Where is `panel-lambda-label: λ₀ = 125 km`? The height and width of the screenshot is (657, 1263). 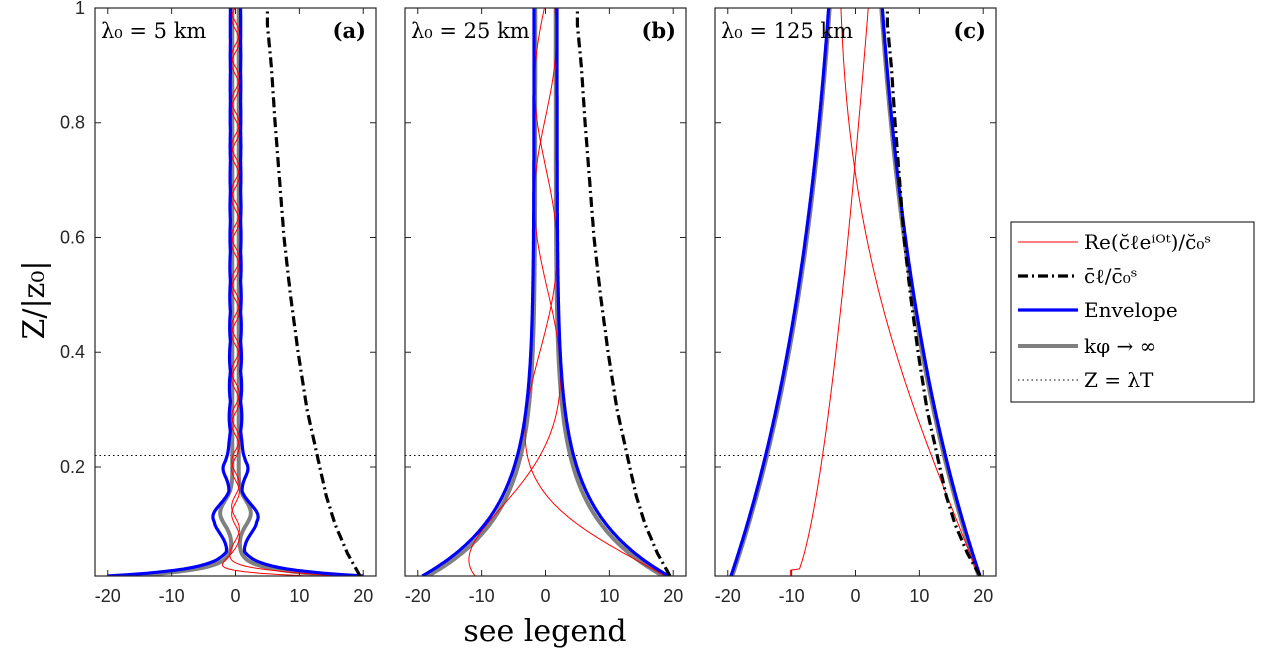
panel-lambda-label: λ₀ = 125 km is located at coordinates (787, 31).